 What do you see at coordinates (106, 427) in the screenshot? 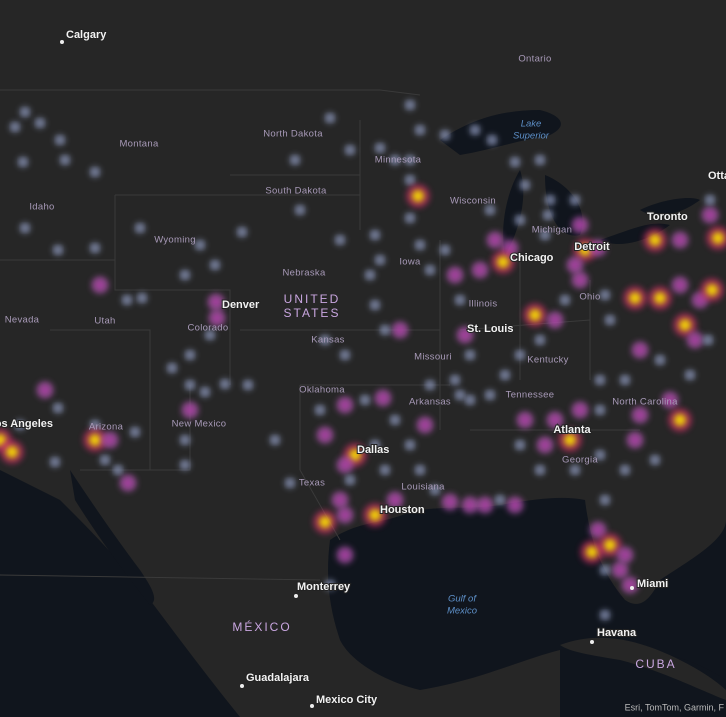
I see `region-label: Arizona` at bounding box center [106, 427].